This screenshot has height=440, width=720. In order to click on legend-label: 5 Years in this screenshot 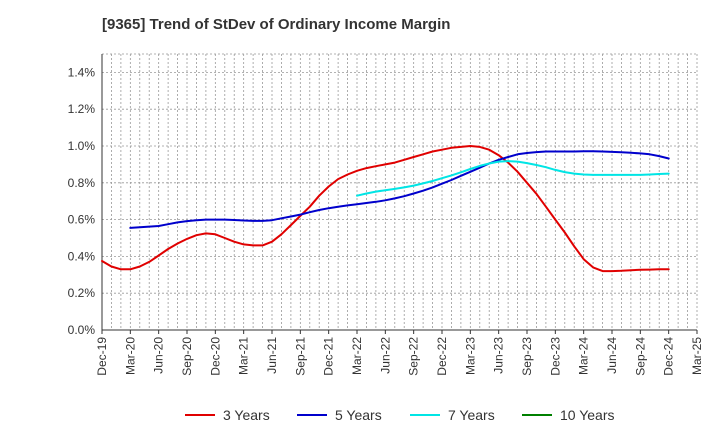, I will do `click(358, 415)`.